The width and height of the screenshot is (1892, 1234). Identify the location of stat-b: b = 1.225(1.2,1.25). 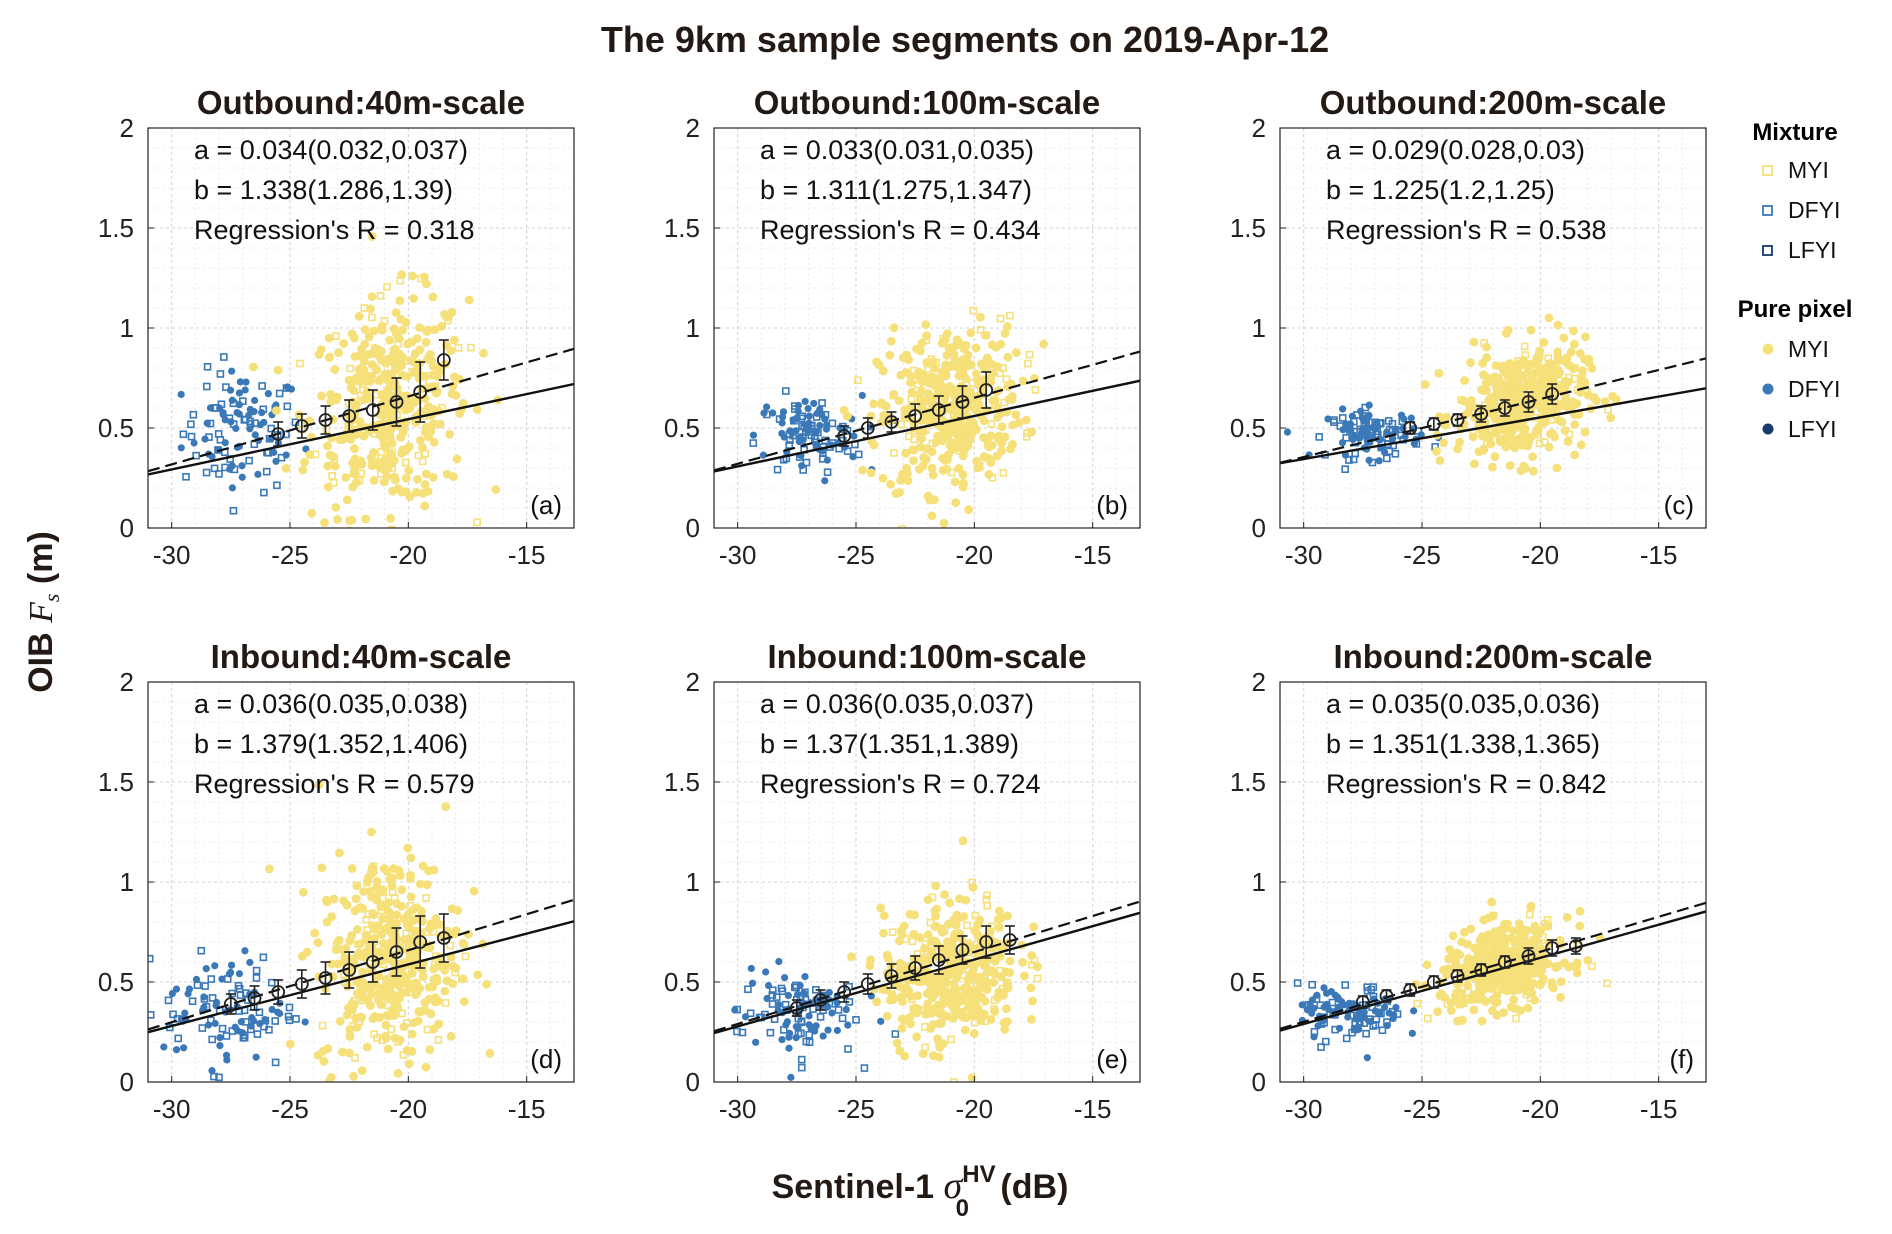
(1440, 190).